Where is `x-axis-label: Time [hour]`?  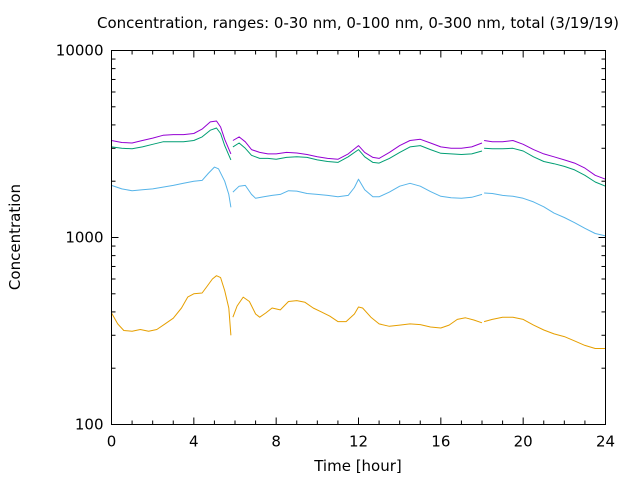 x-axis-label: Time [hour] is located at coordinates (357, 466).